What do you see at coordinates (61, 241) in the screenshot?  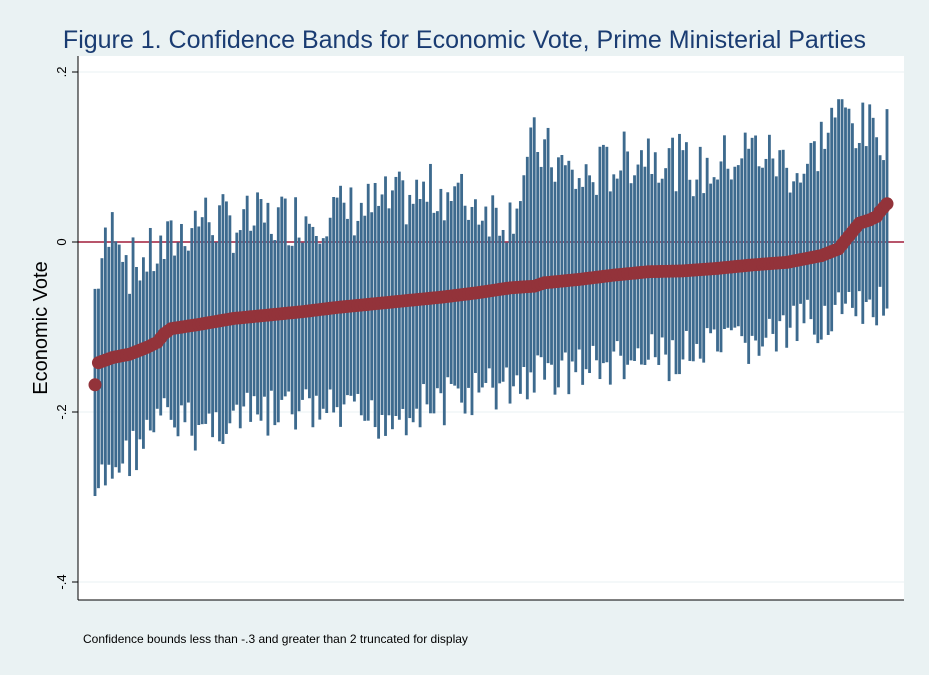 I see `y-tick-label: 0` at bounding box center [61, 241].